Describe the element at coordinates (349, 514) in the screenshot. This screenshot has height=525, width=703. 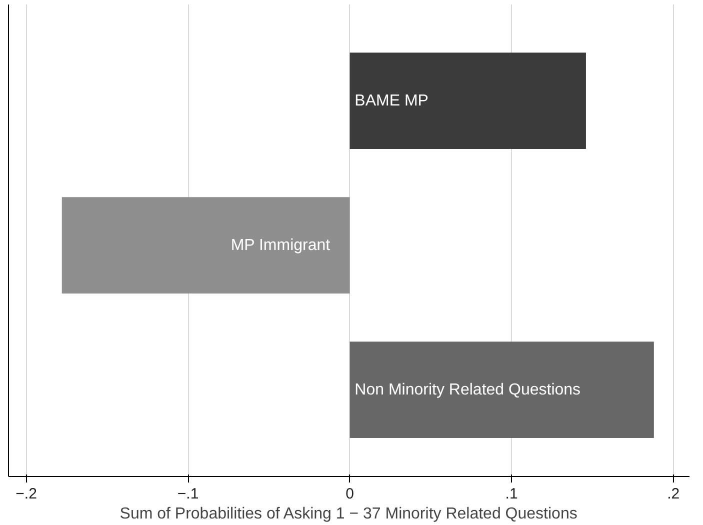
I see `x-axis-title: Sum of Probabilities of Asking 1 − 37 Minority Related Questions` at that location.